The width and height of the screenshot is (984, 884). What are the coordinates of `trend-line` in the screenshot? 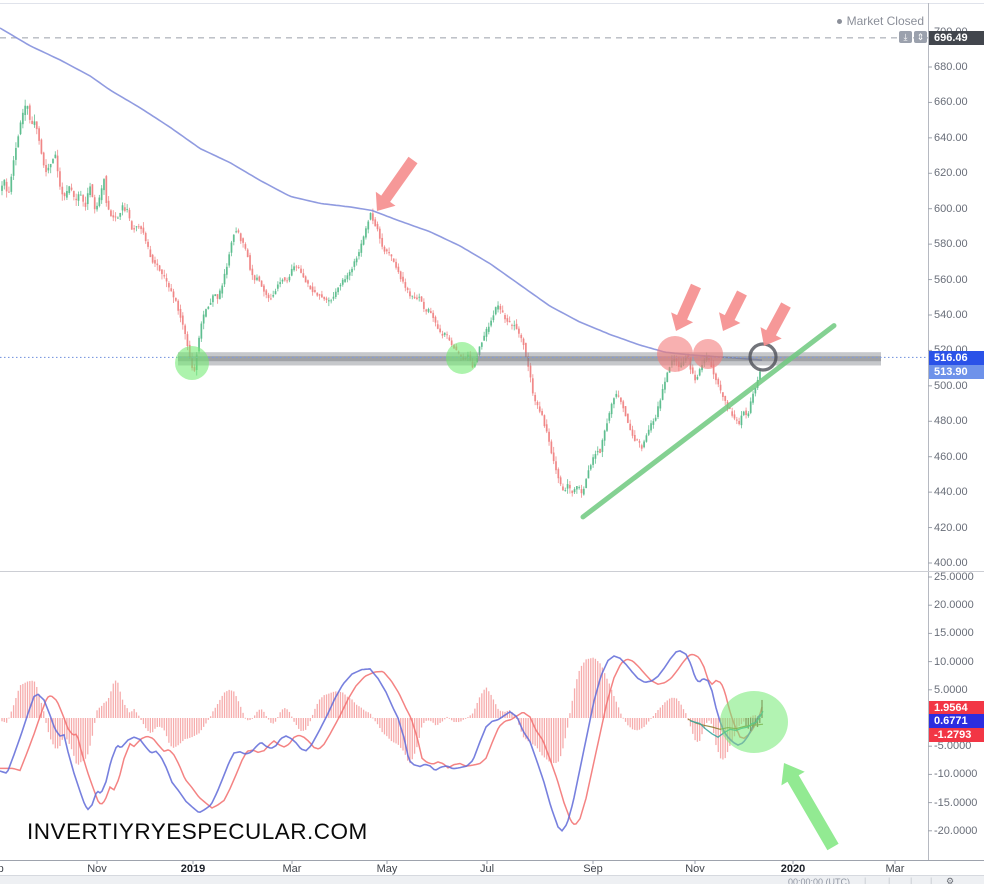 It's located at (708, 421).